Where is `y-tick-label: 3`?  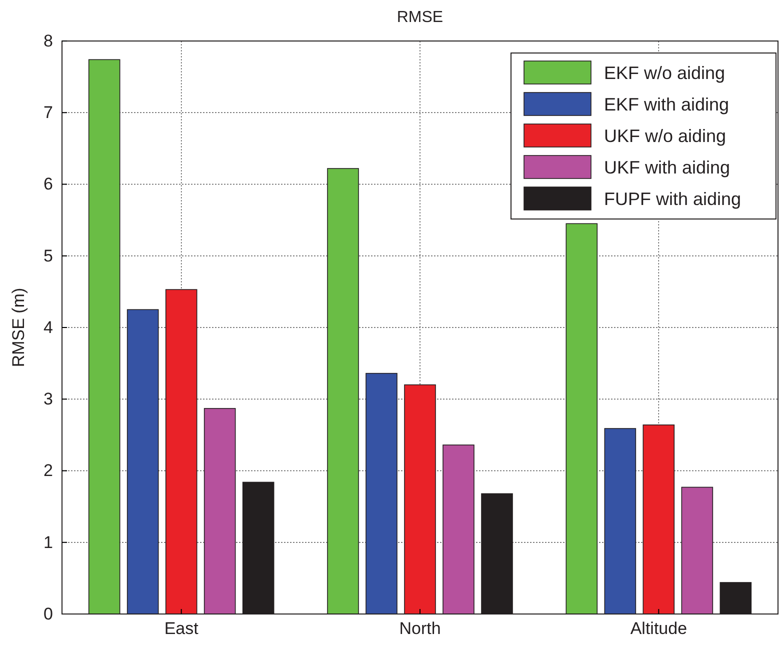
y-tick-label: 3 is located at coordinates (48, 399).